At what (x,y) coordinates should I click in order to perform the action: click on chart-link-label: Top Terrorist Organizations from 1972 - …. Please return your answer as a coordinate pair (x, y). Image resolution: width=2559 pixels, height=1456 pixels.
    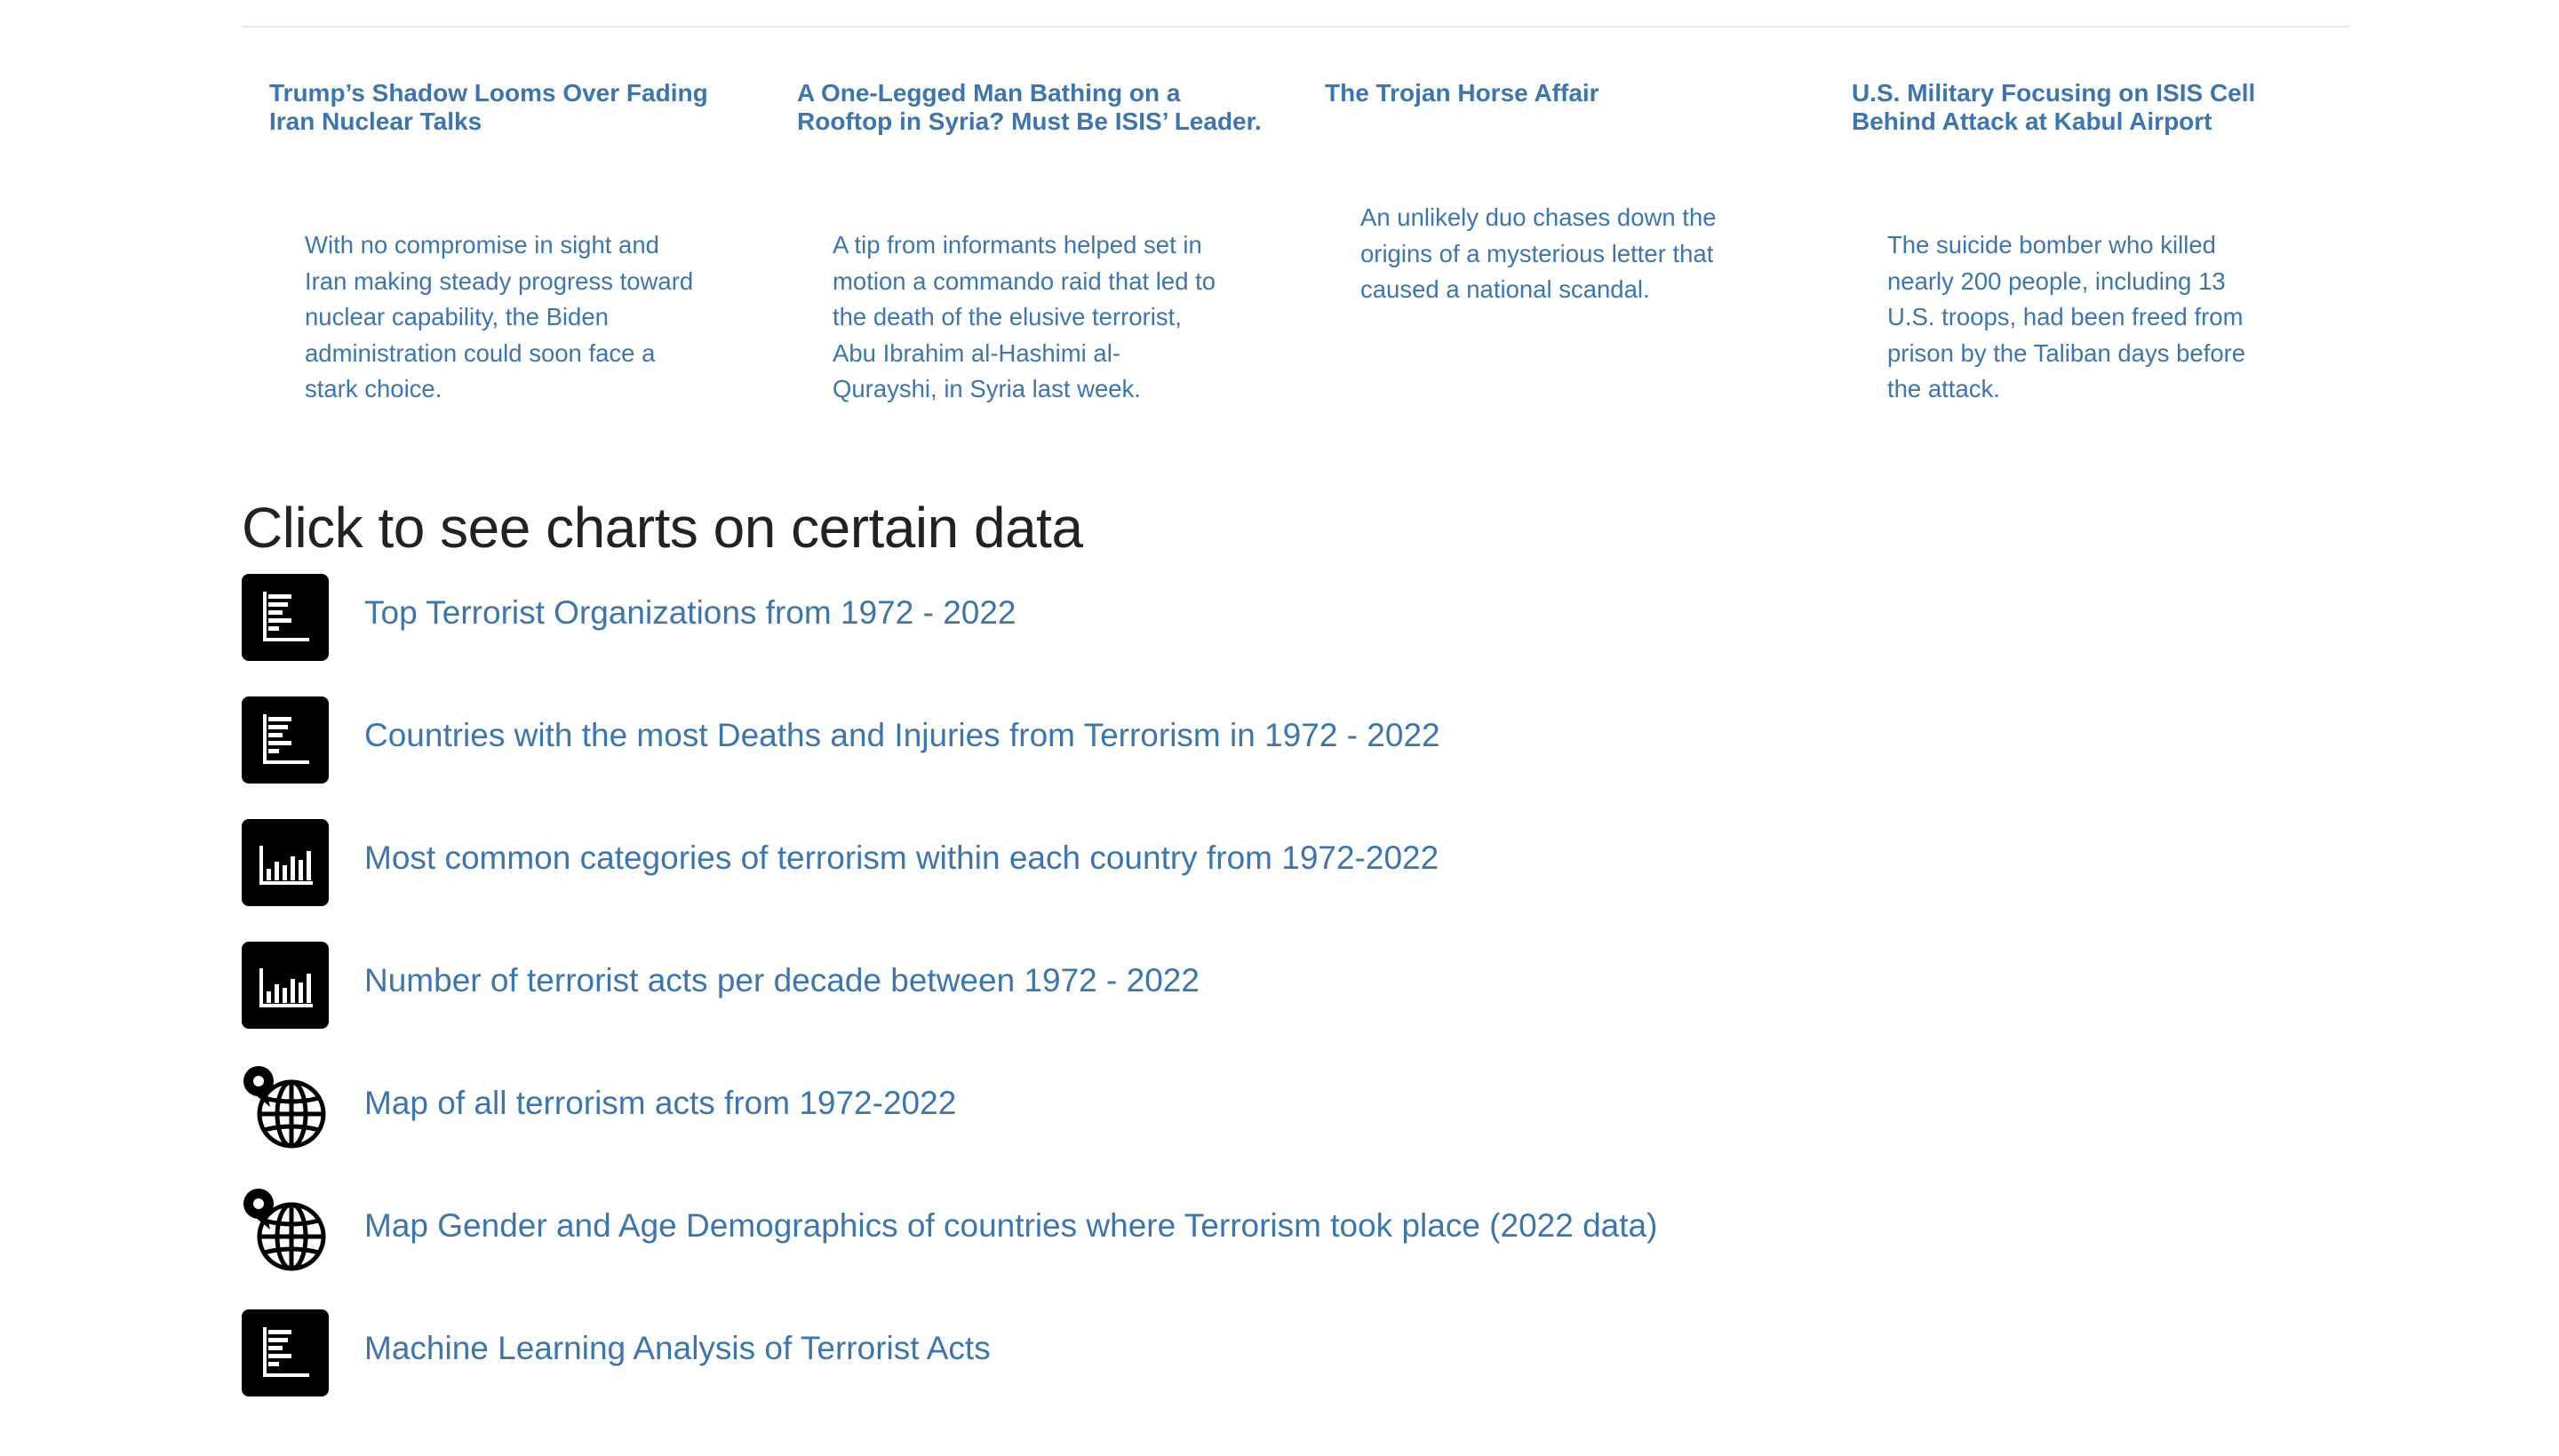
    Looking at the image, I should click on (690, 612).